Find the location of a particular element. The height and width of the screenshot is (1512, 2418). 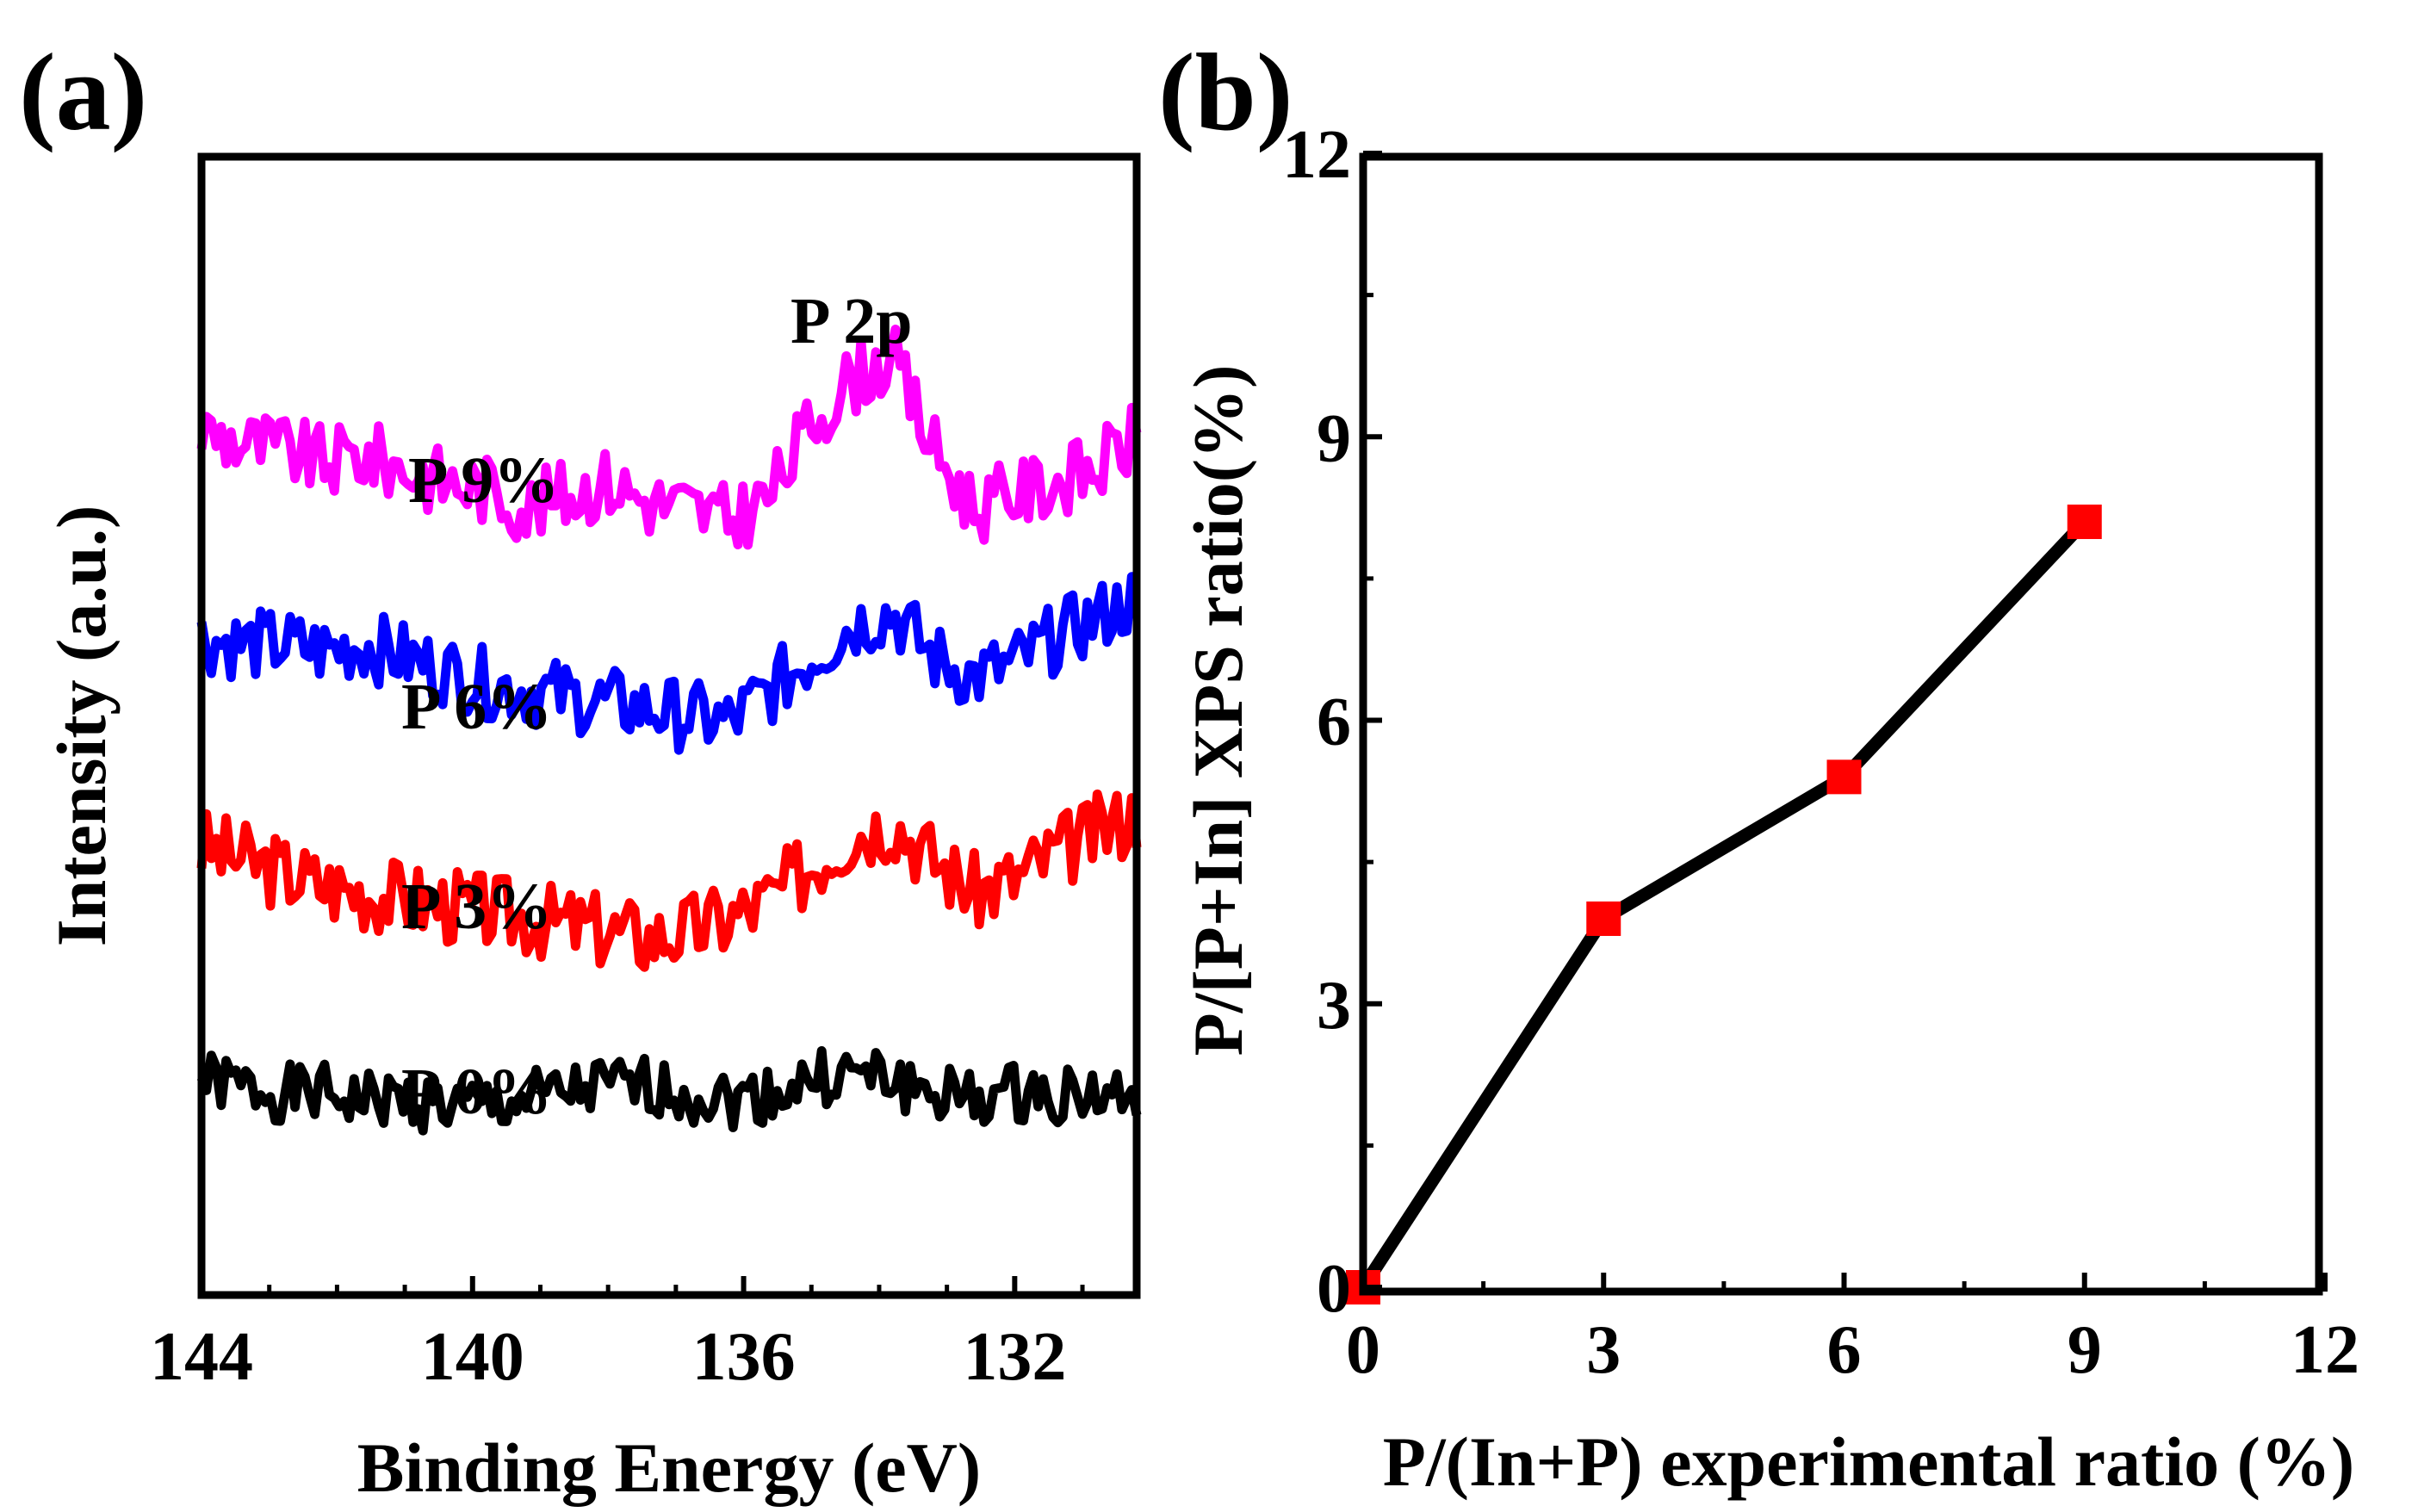

panel-a-peak-label: P 2p is located at coordinates (852, 321).